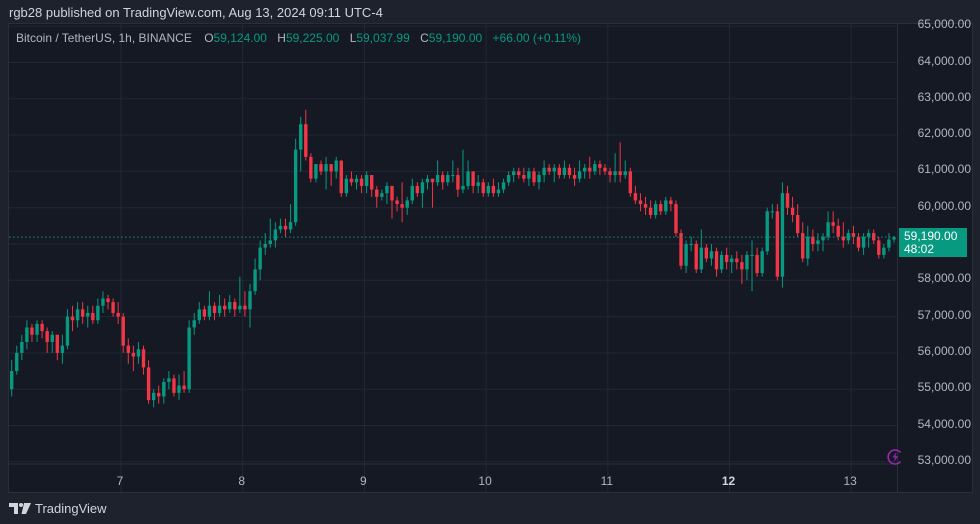 This screenshot has width=980, height=524. What do you see at coordinates (850, 481) in the screenshot?
I see `time-axis-label: 13` at bounding box center [850, 481].